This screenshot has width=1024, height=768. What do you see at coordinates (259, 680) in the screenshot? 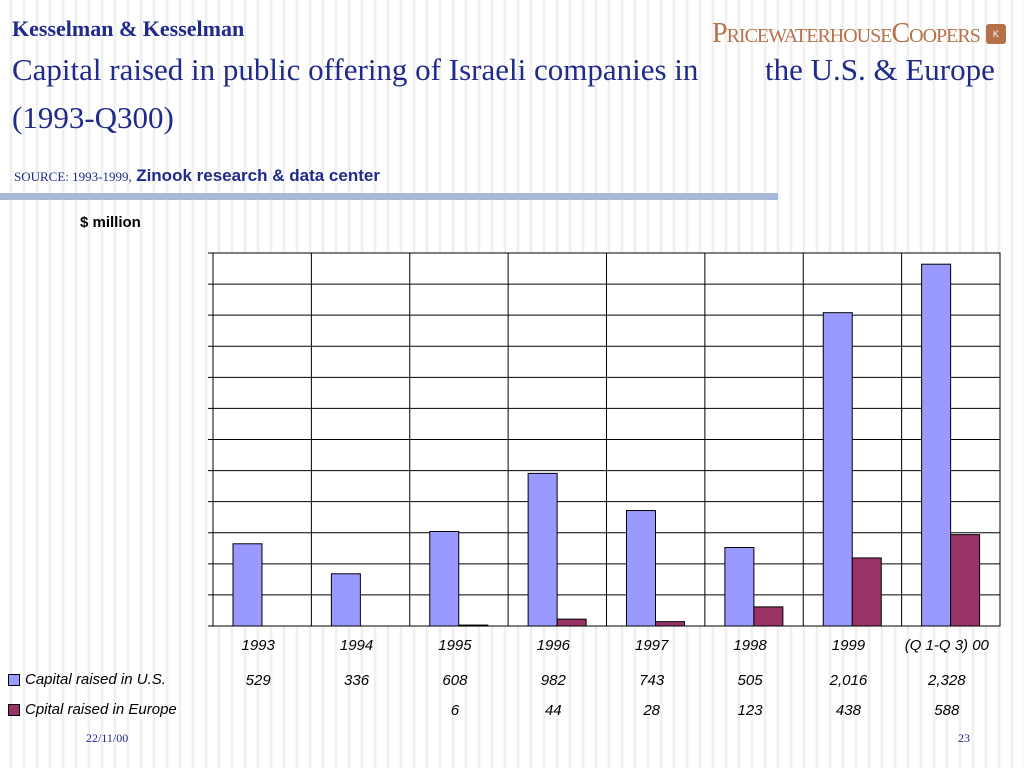
I see `data-label-us: 529` at bounding box center [259, 680].